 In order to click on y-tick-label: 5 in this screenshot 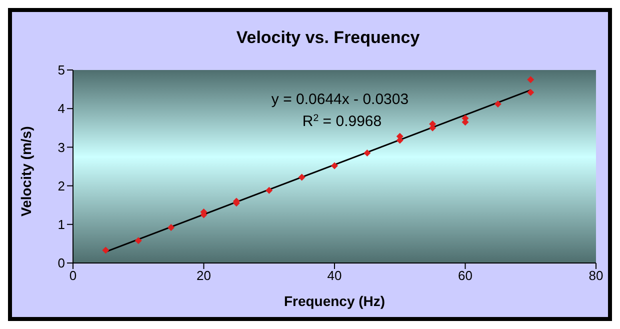, I will do `click(61, 70)`.